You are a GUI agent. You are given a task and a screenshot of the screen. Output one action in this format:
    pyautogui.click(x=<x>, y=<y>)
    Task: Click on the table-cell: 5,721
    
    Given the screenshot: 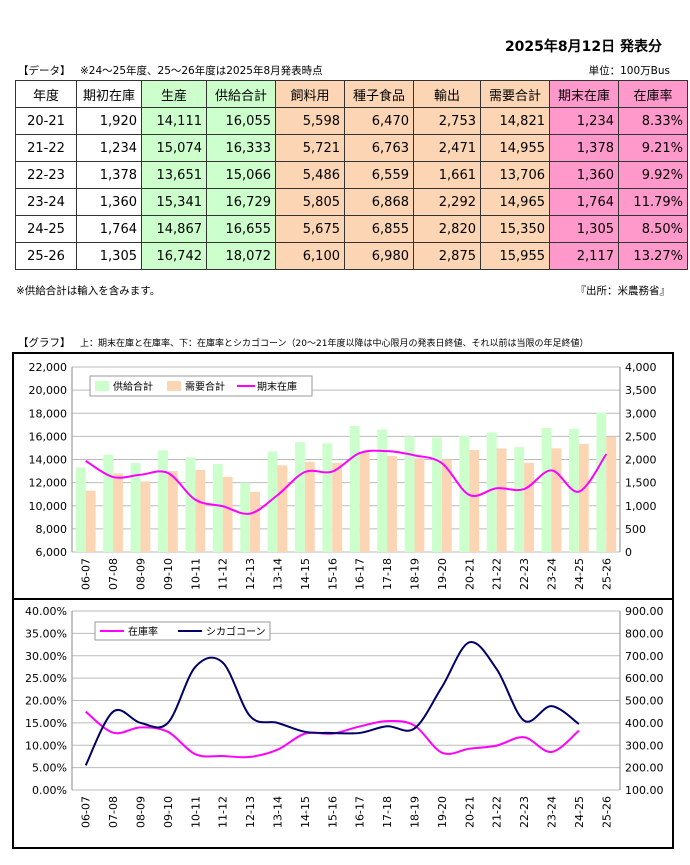 What is the action you would take?
    pyautogui.click(x=310, y=148)
    